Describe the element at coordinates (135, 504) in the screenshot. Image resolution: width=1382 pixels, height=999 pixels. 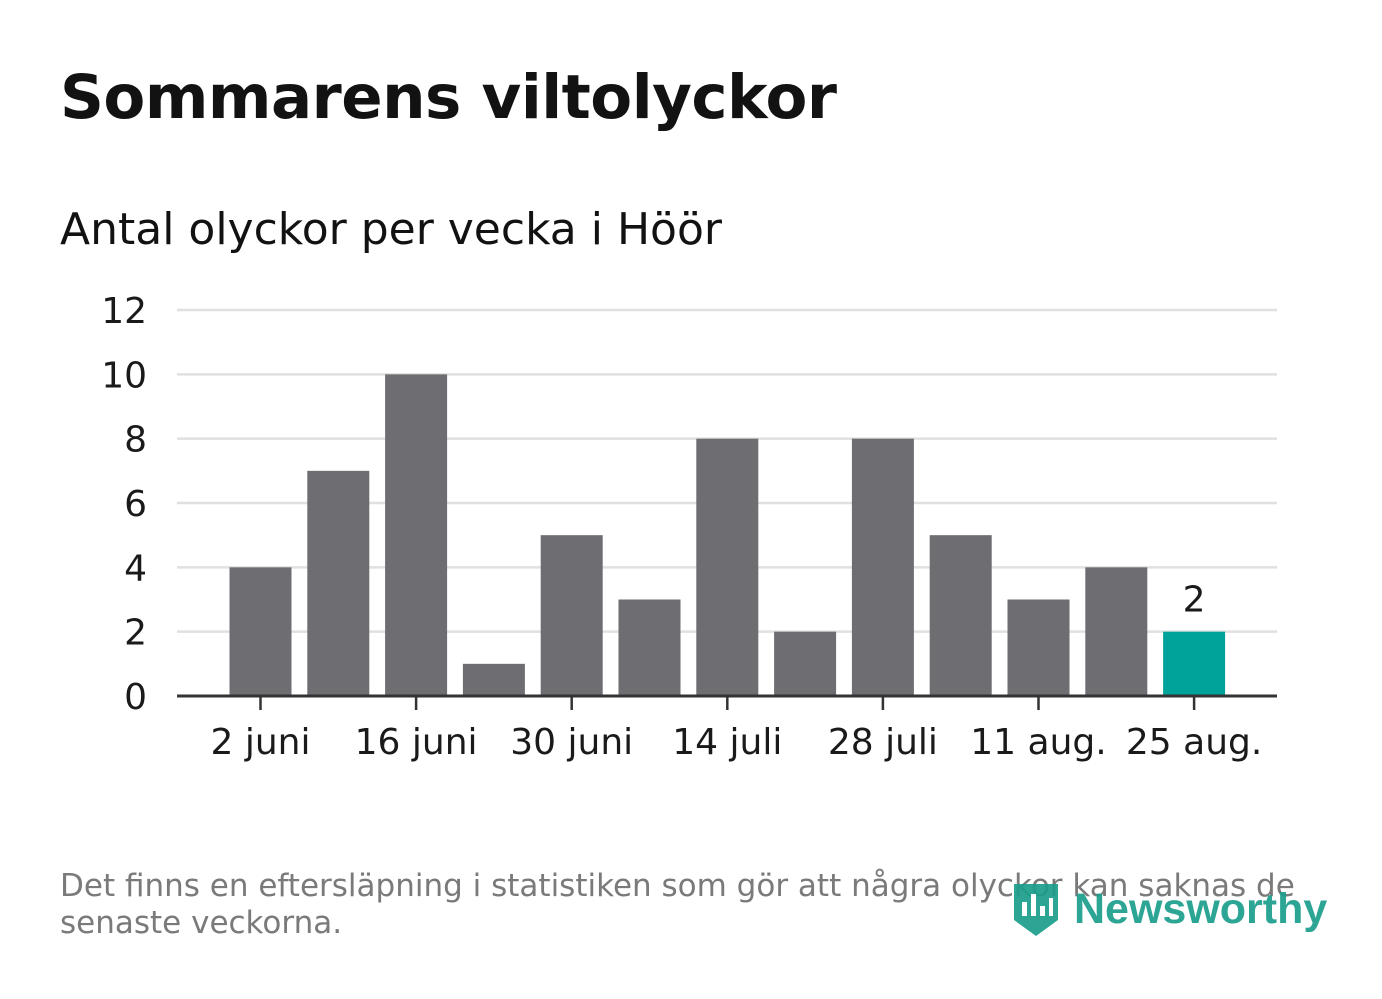
I see `y-tick-label: 6` at that location.